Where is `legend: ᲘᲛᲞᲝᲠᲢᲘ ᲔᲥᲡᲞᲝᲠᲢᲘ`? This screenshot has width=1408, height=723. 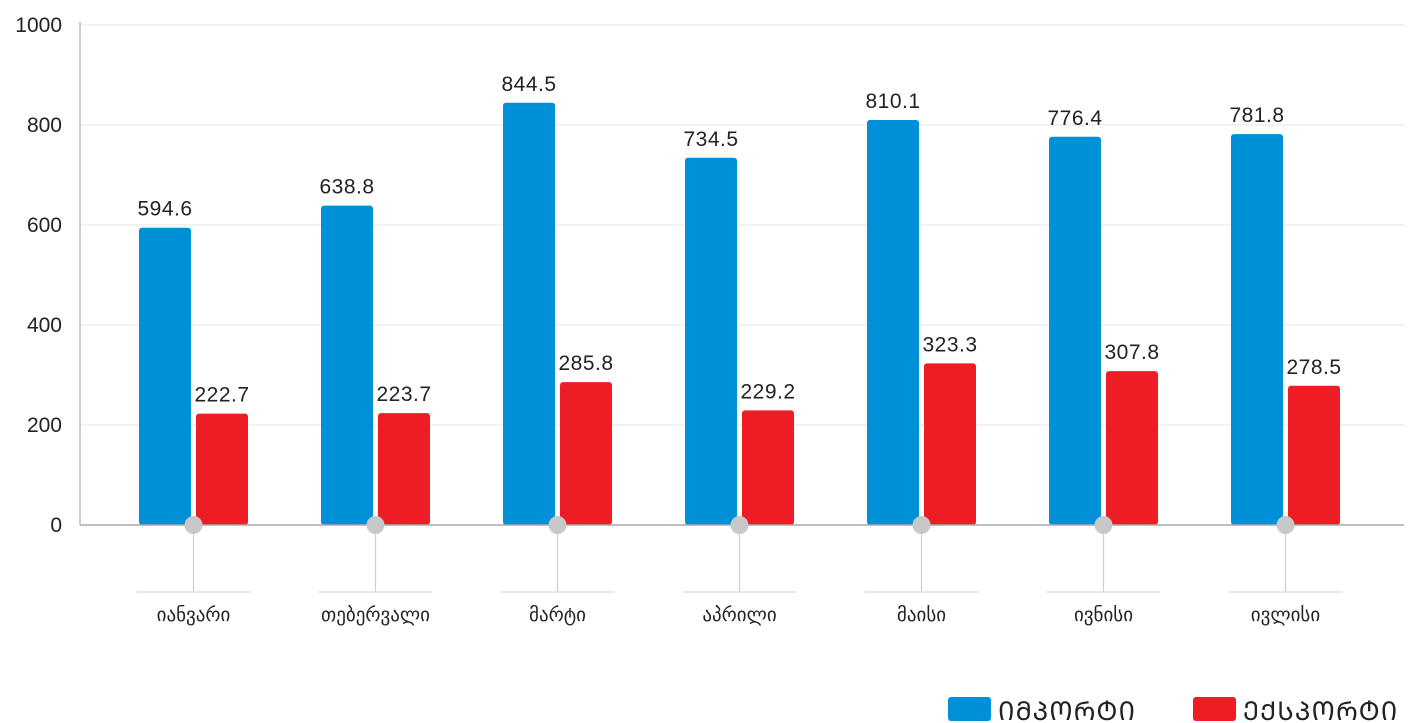
legend: ᲘᲛᲞᲝᲠᲢᲘ ᲔᲥᲡᲞᲝᲠᲢᲘ is located at coordinates (1173, 710).